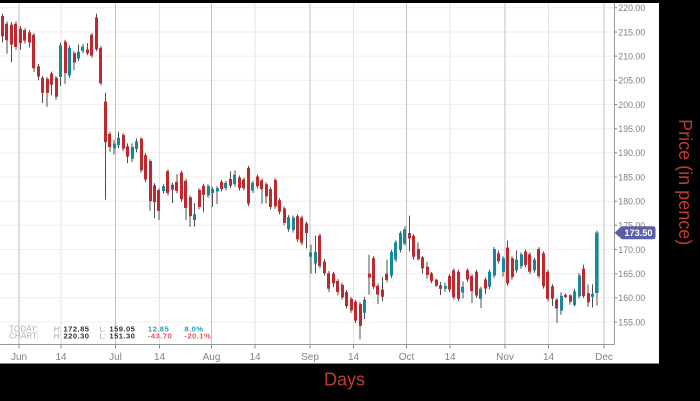  I want to click on svg-text: 185.00, so click(631, 177).